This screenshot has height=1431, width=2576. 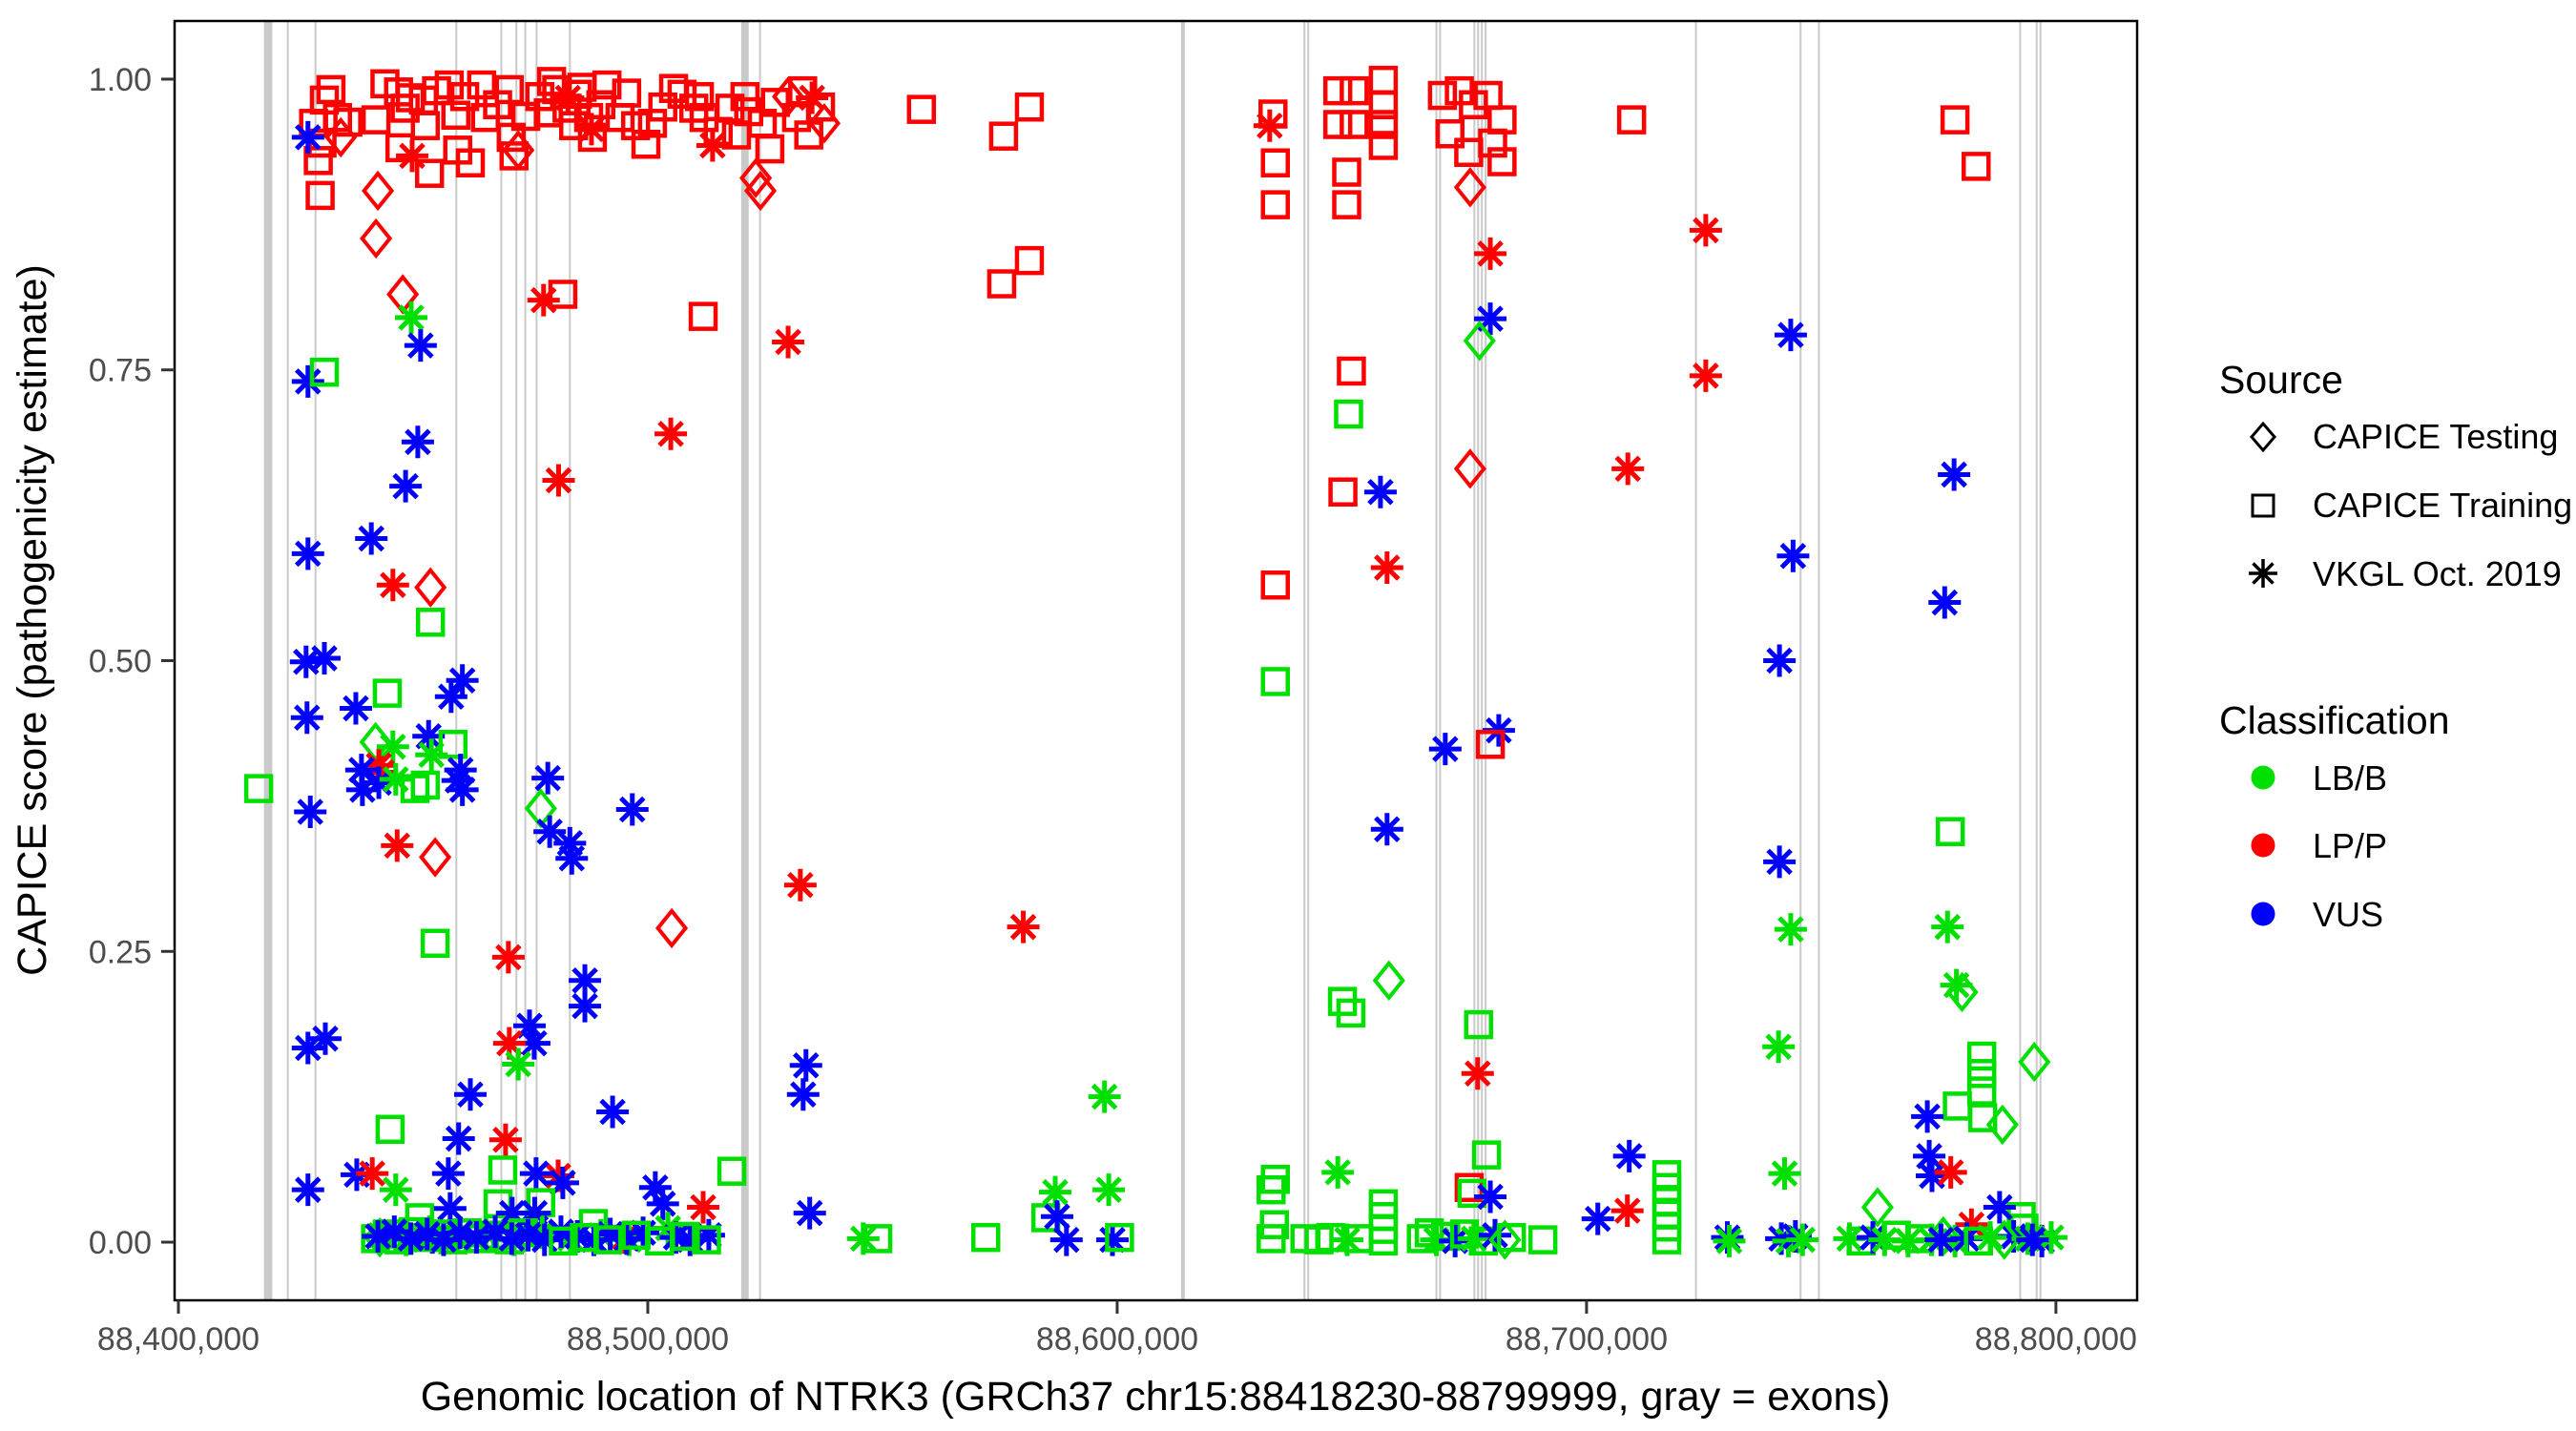 What do you see at coordinates (2442, 505) in the screenshot?
I see `legend-item-capice-training: CAPICE Training` at bounding box center [2442, 505].